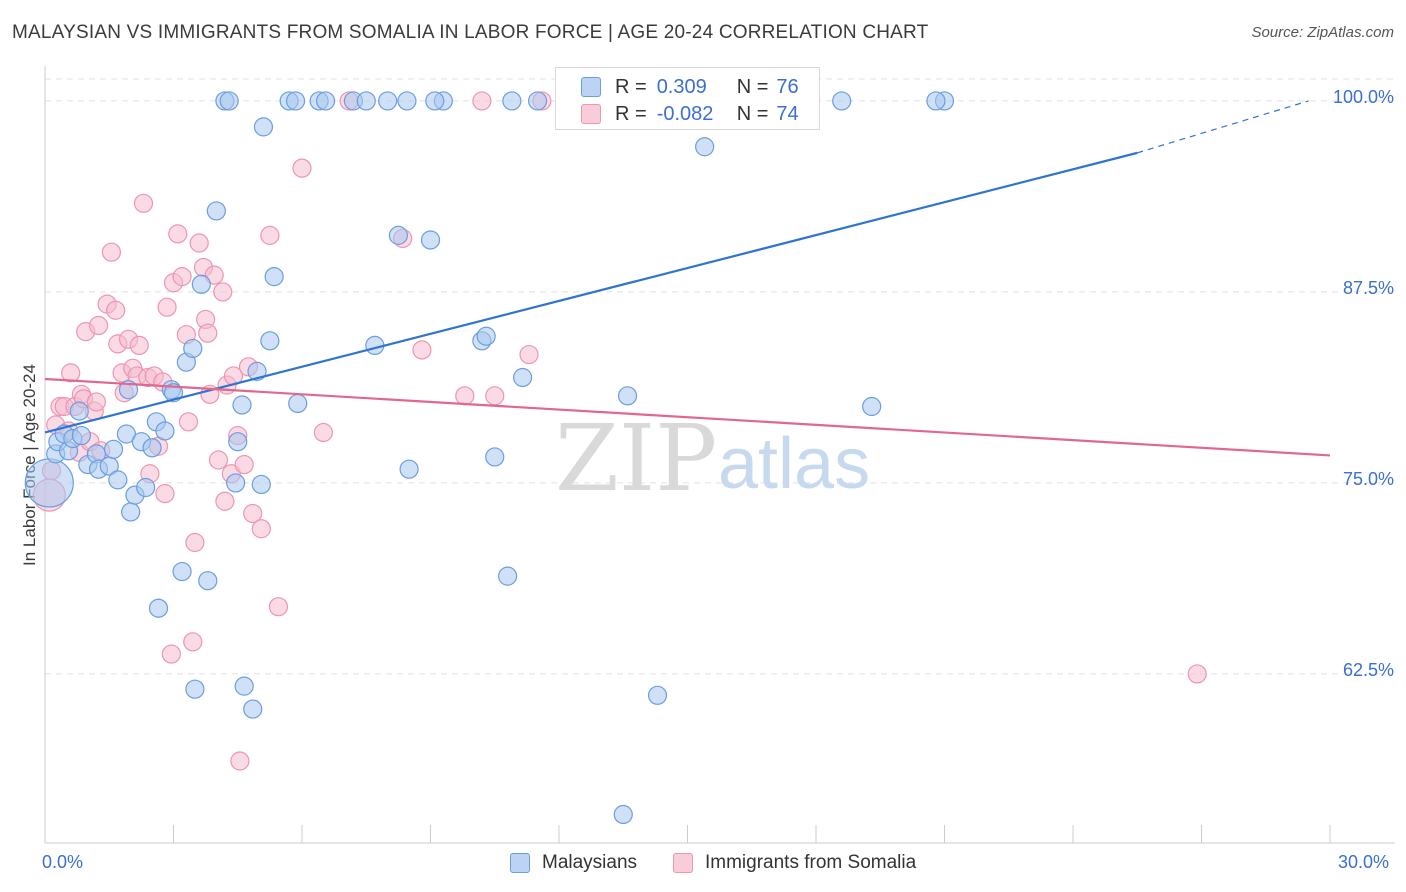 This screenshot has width=1406, height=892. I want to click on y-tick-label: 100.0%, so click(1363, 97).